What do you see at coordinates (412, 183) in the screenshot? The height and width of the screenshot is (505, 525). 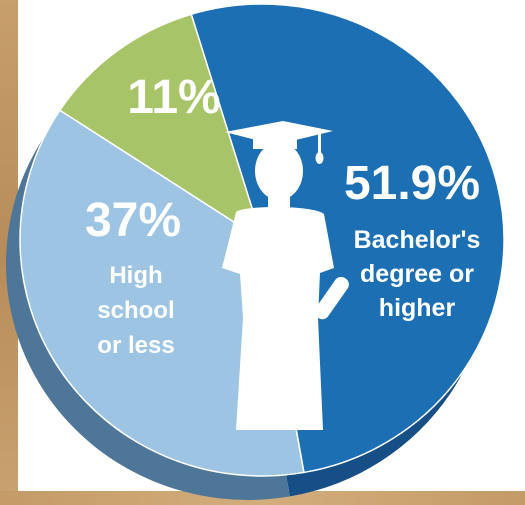 I see `pie-slice-label-bachelors-percent: 51.9%` at bounding box center [412, 183].